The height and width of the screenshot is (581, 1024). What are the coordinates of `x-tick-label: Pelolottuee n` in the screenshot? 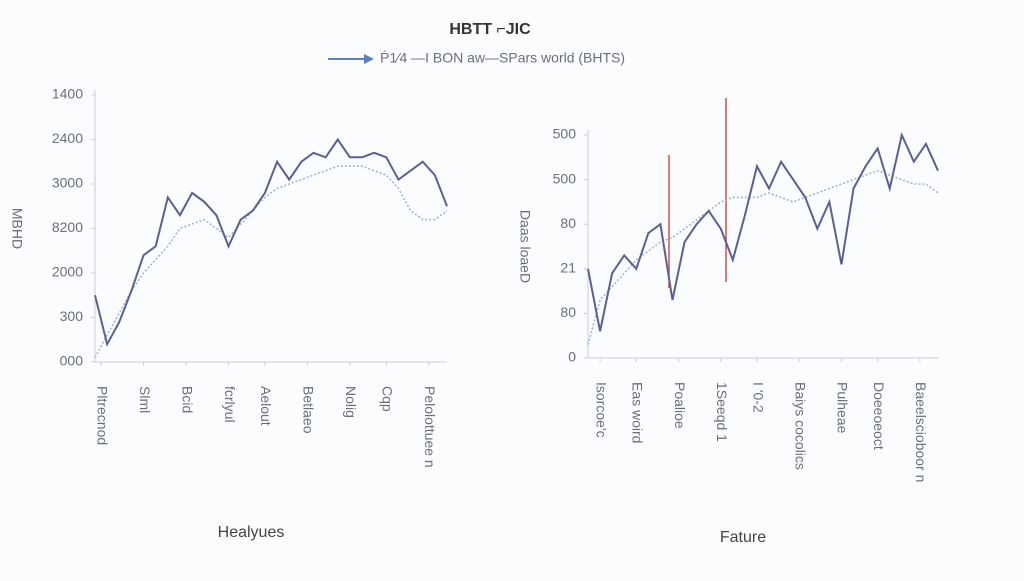 It's located at (430, 427).